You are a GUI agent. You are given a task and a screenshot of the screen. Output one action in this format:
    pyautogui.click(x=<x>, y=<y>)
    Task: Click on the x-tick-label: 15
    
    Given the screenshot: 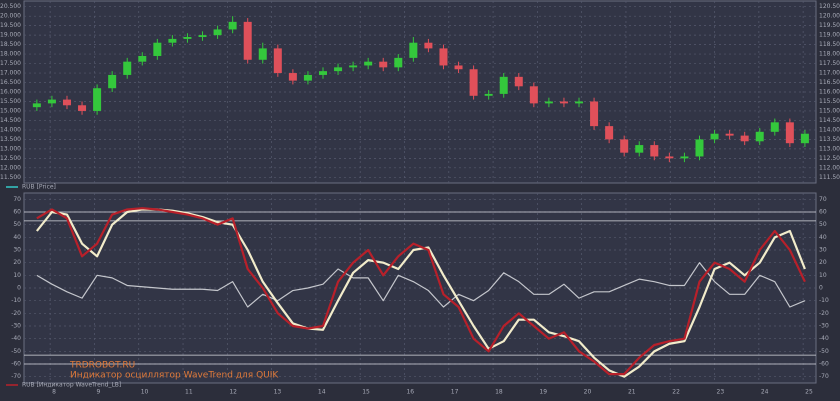 What is the action you would take?
    pyautogui.click(x=366, y=392)
    